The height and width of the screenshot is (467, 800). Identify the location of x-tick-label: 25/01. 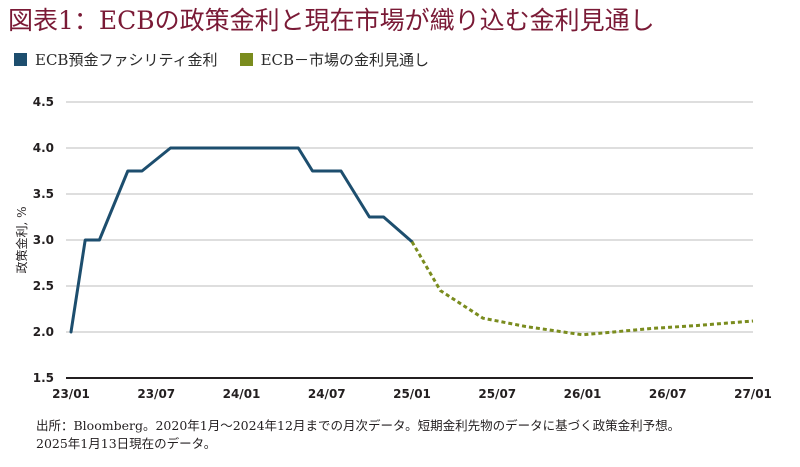
(412, 394).